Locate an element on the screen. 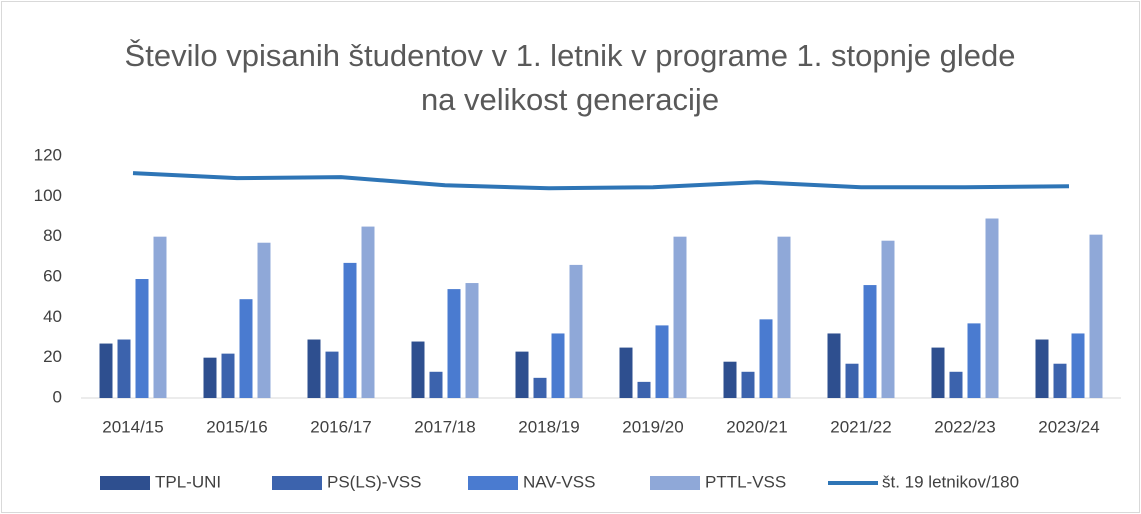  legend-label: PTTL-VSS is located at coordinates (745, 481).